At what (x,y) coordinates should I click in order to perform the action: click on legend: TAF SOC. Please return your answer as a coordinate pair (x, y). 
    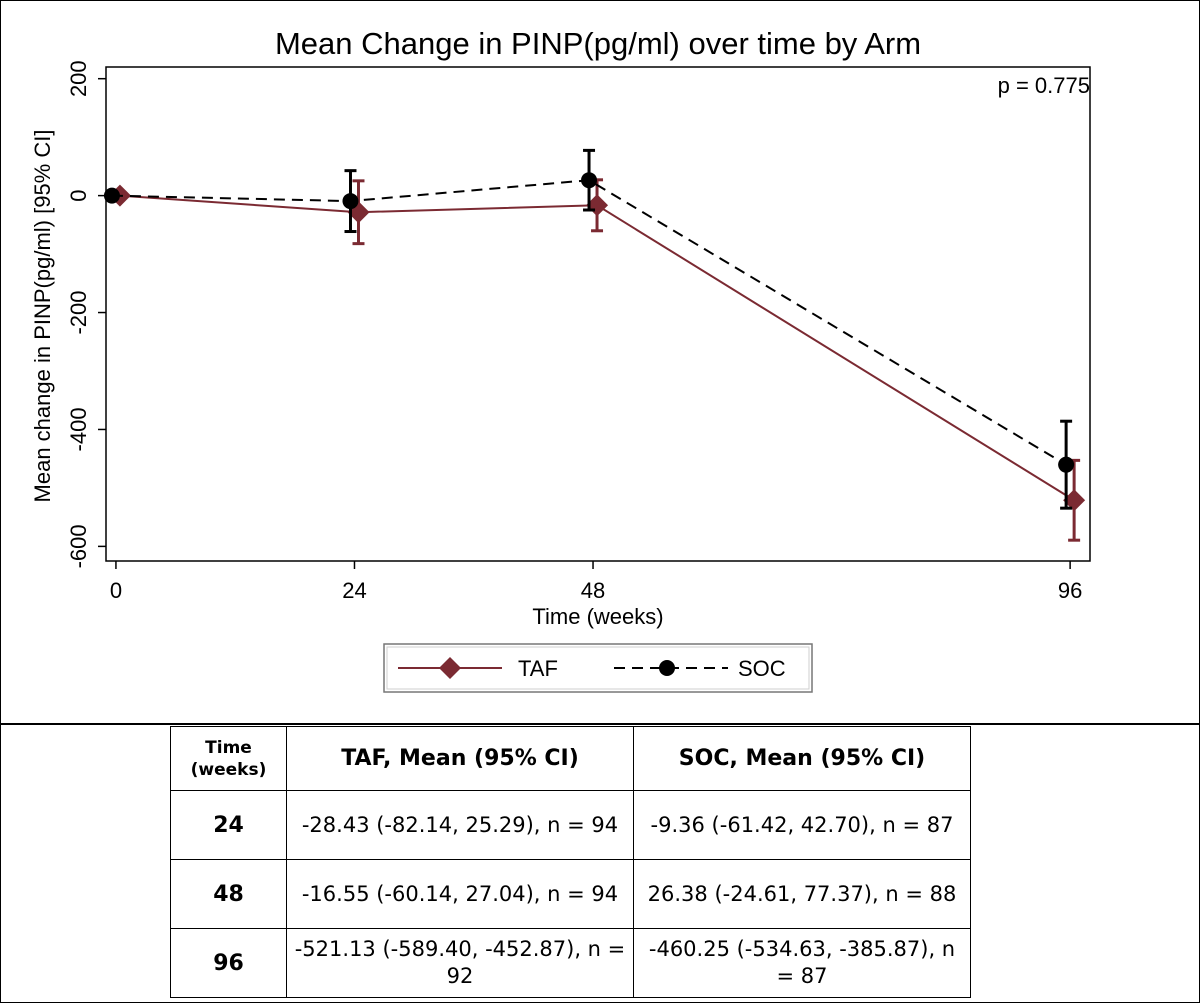
    Looking at the image, I should click on (598, 668).